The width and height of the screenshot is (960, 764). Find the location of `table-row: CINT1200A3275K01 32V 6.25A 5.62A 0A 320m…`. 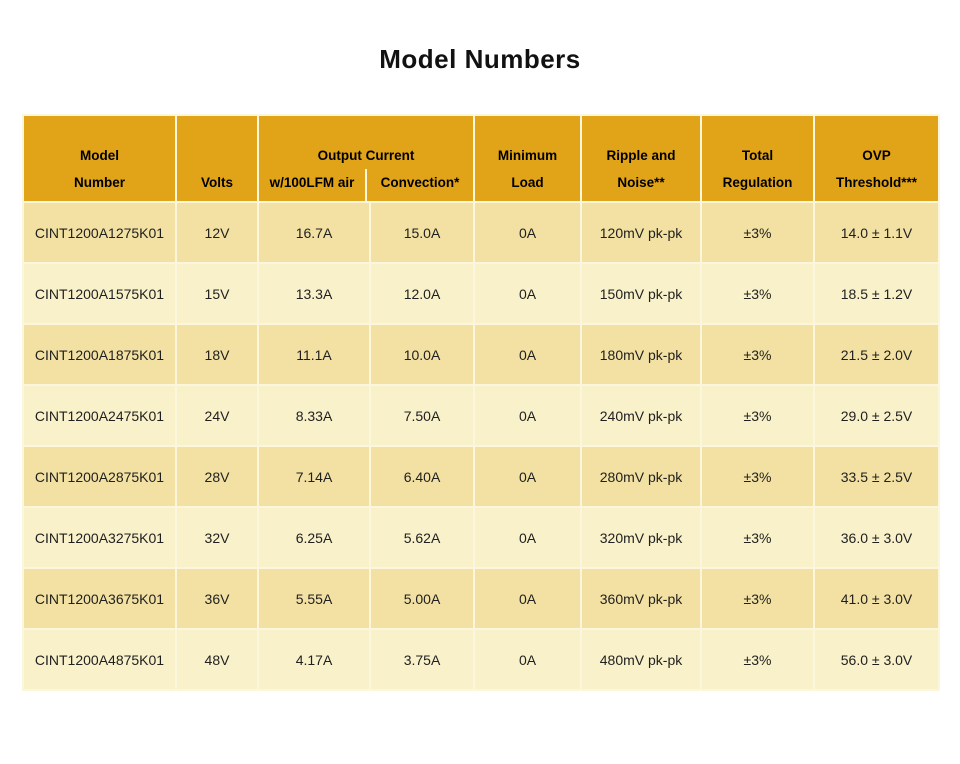

table-row: CINT1200A3275K01 32V 6.25A 5.62A 0A 320m… is located at coordinates (481, 537).